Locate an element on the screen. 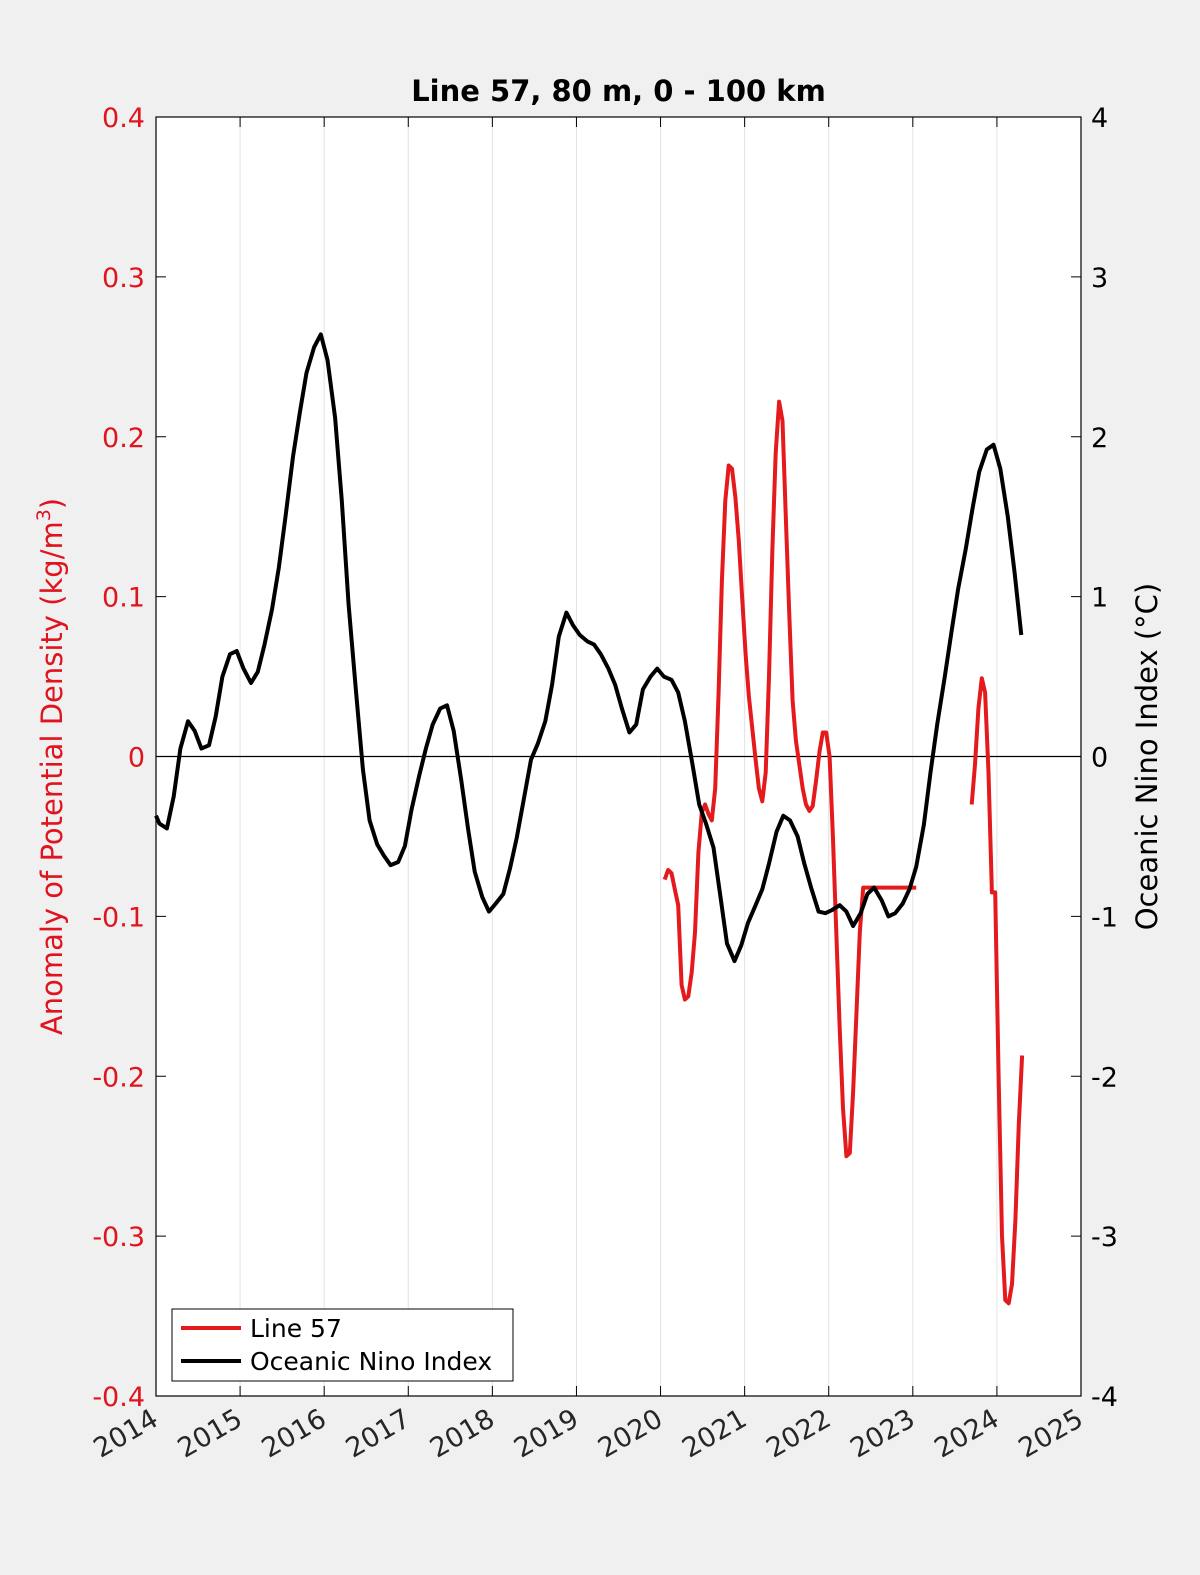 The height and width of the screenshot is (1575, 1200). y-right-tick-label: -4 is located at coordinates (1104, 1397).